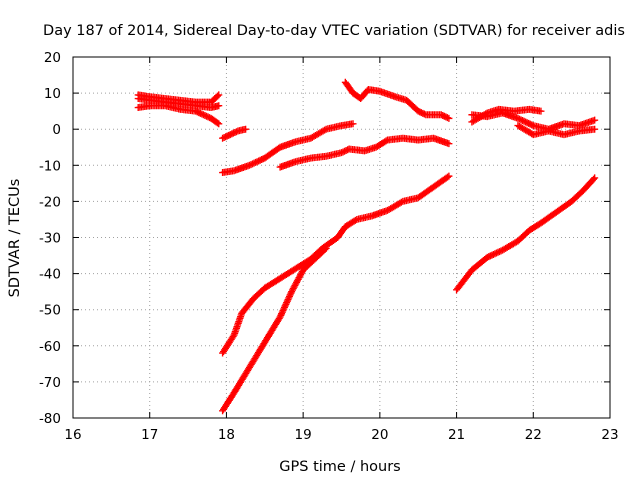  What do you see at coordinates (609, 435) in the screenshot?
I see `x-tick-label: 23` at bounding box center [609, 435].